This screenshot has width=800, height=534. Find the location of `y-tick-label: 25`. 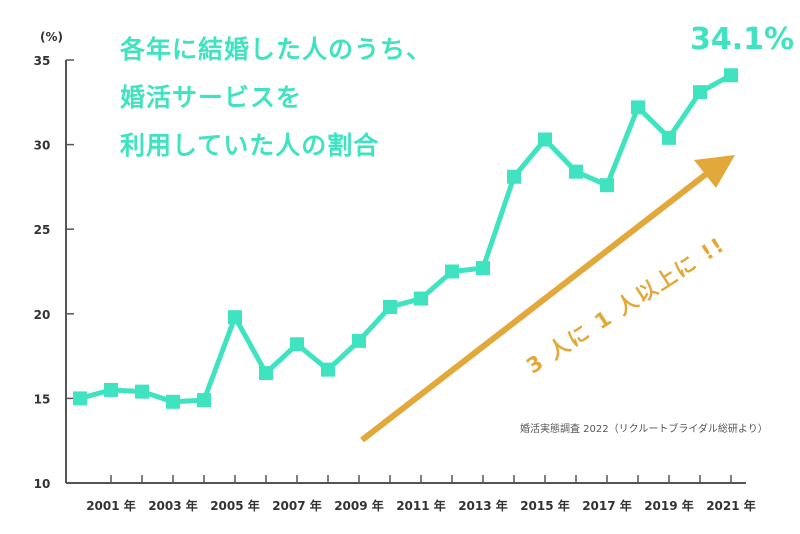

y-tick-label: 25 is located at coordinates (42, 230).